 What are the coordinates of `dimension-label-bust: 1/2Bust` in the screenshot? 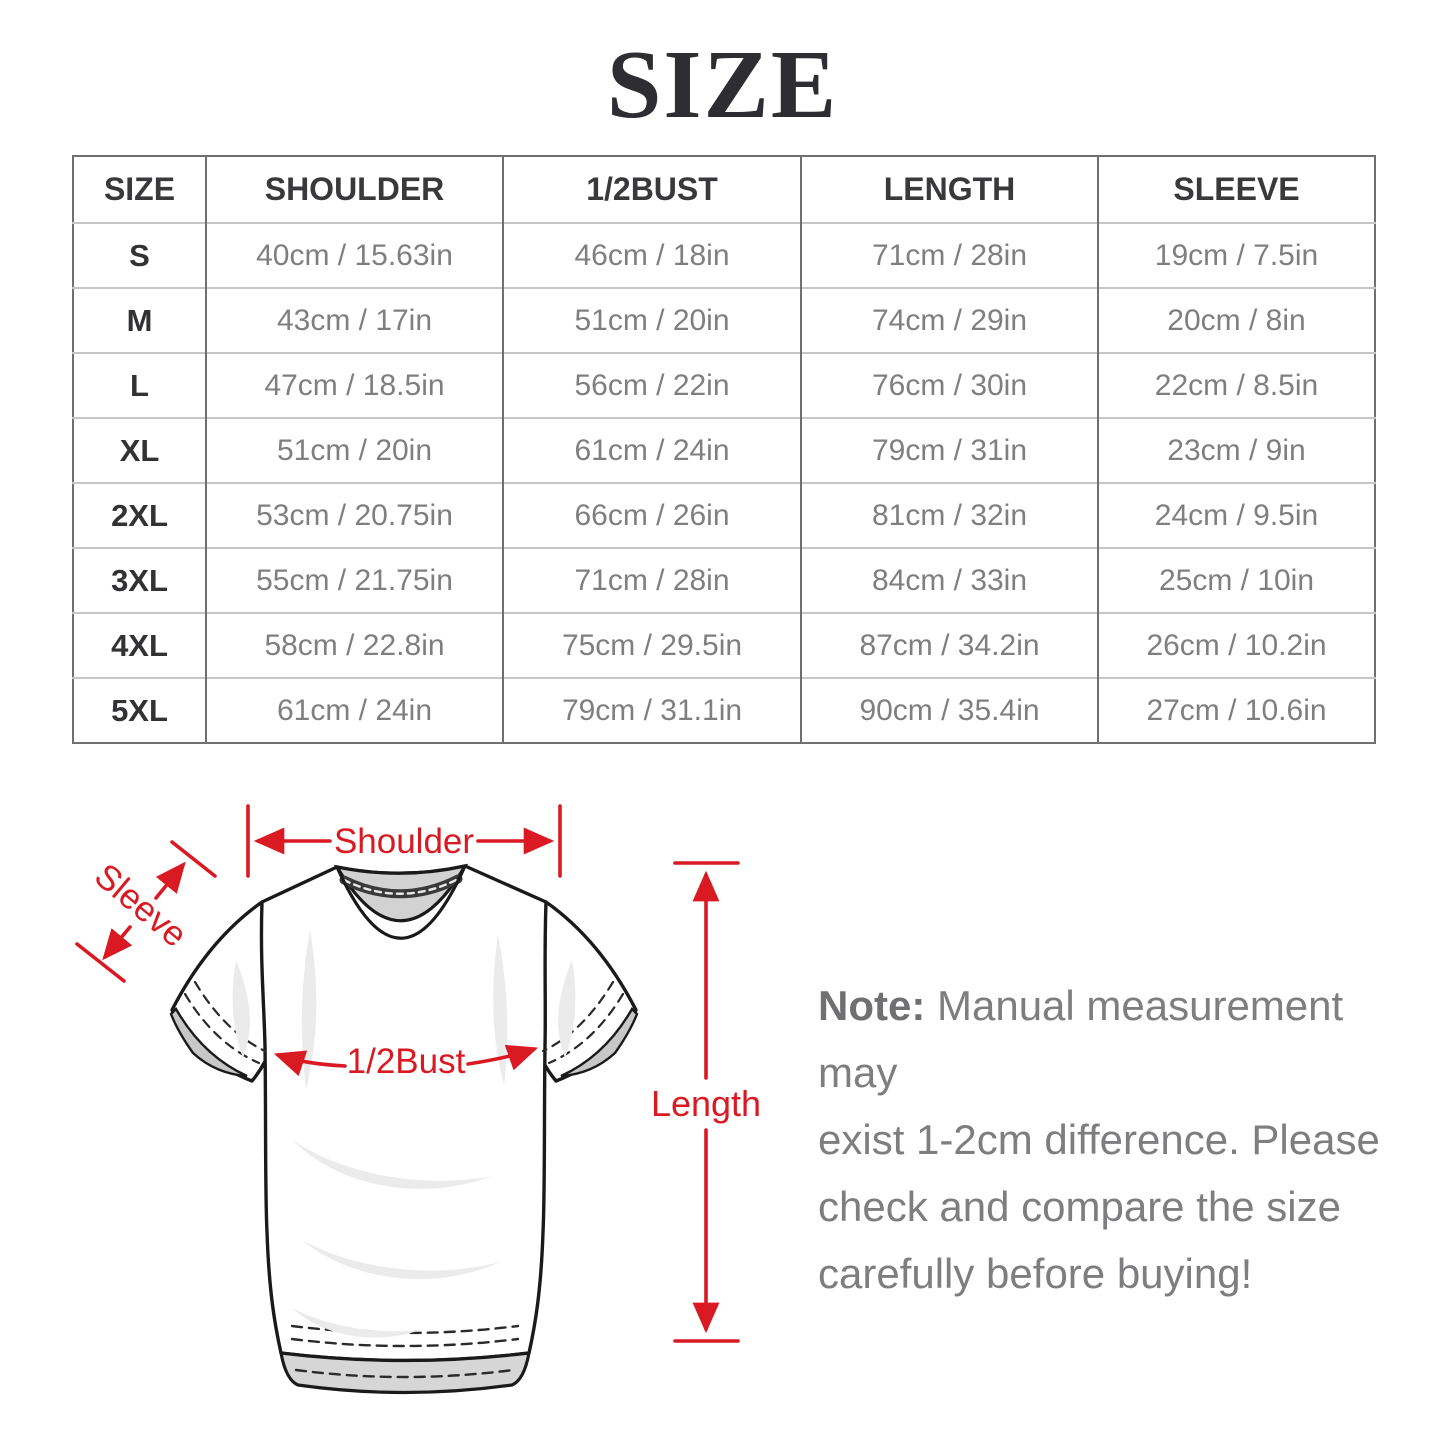 It's located at (406, 1061).